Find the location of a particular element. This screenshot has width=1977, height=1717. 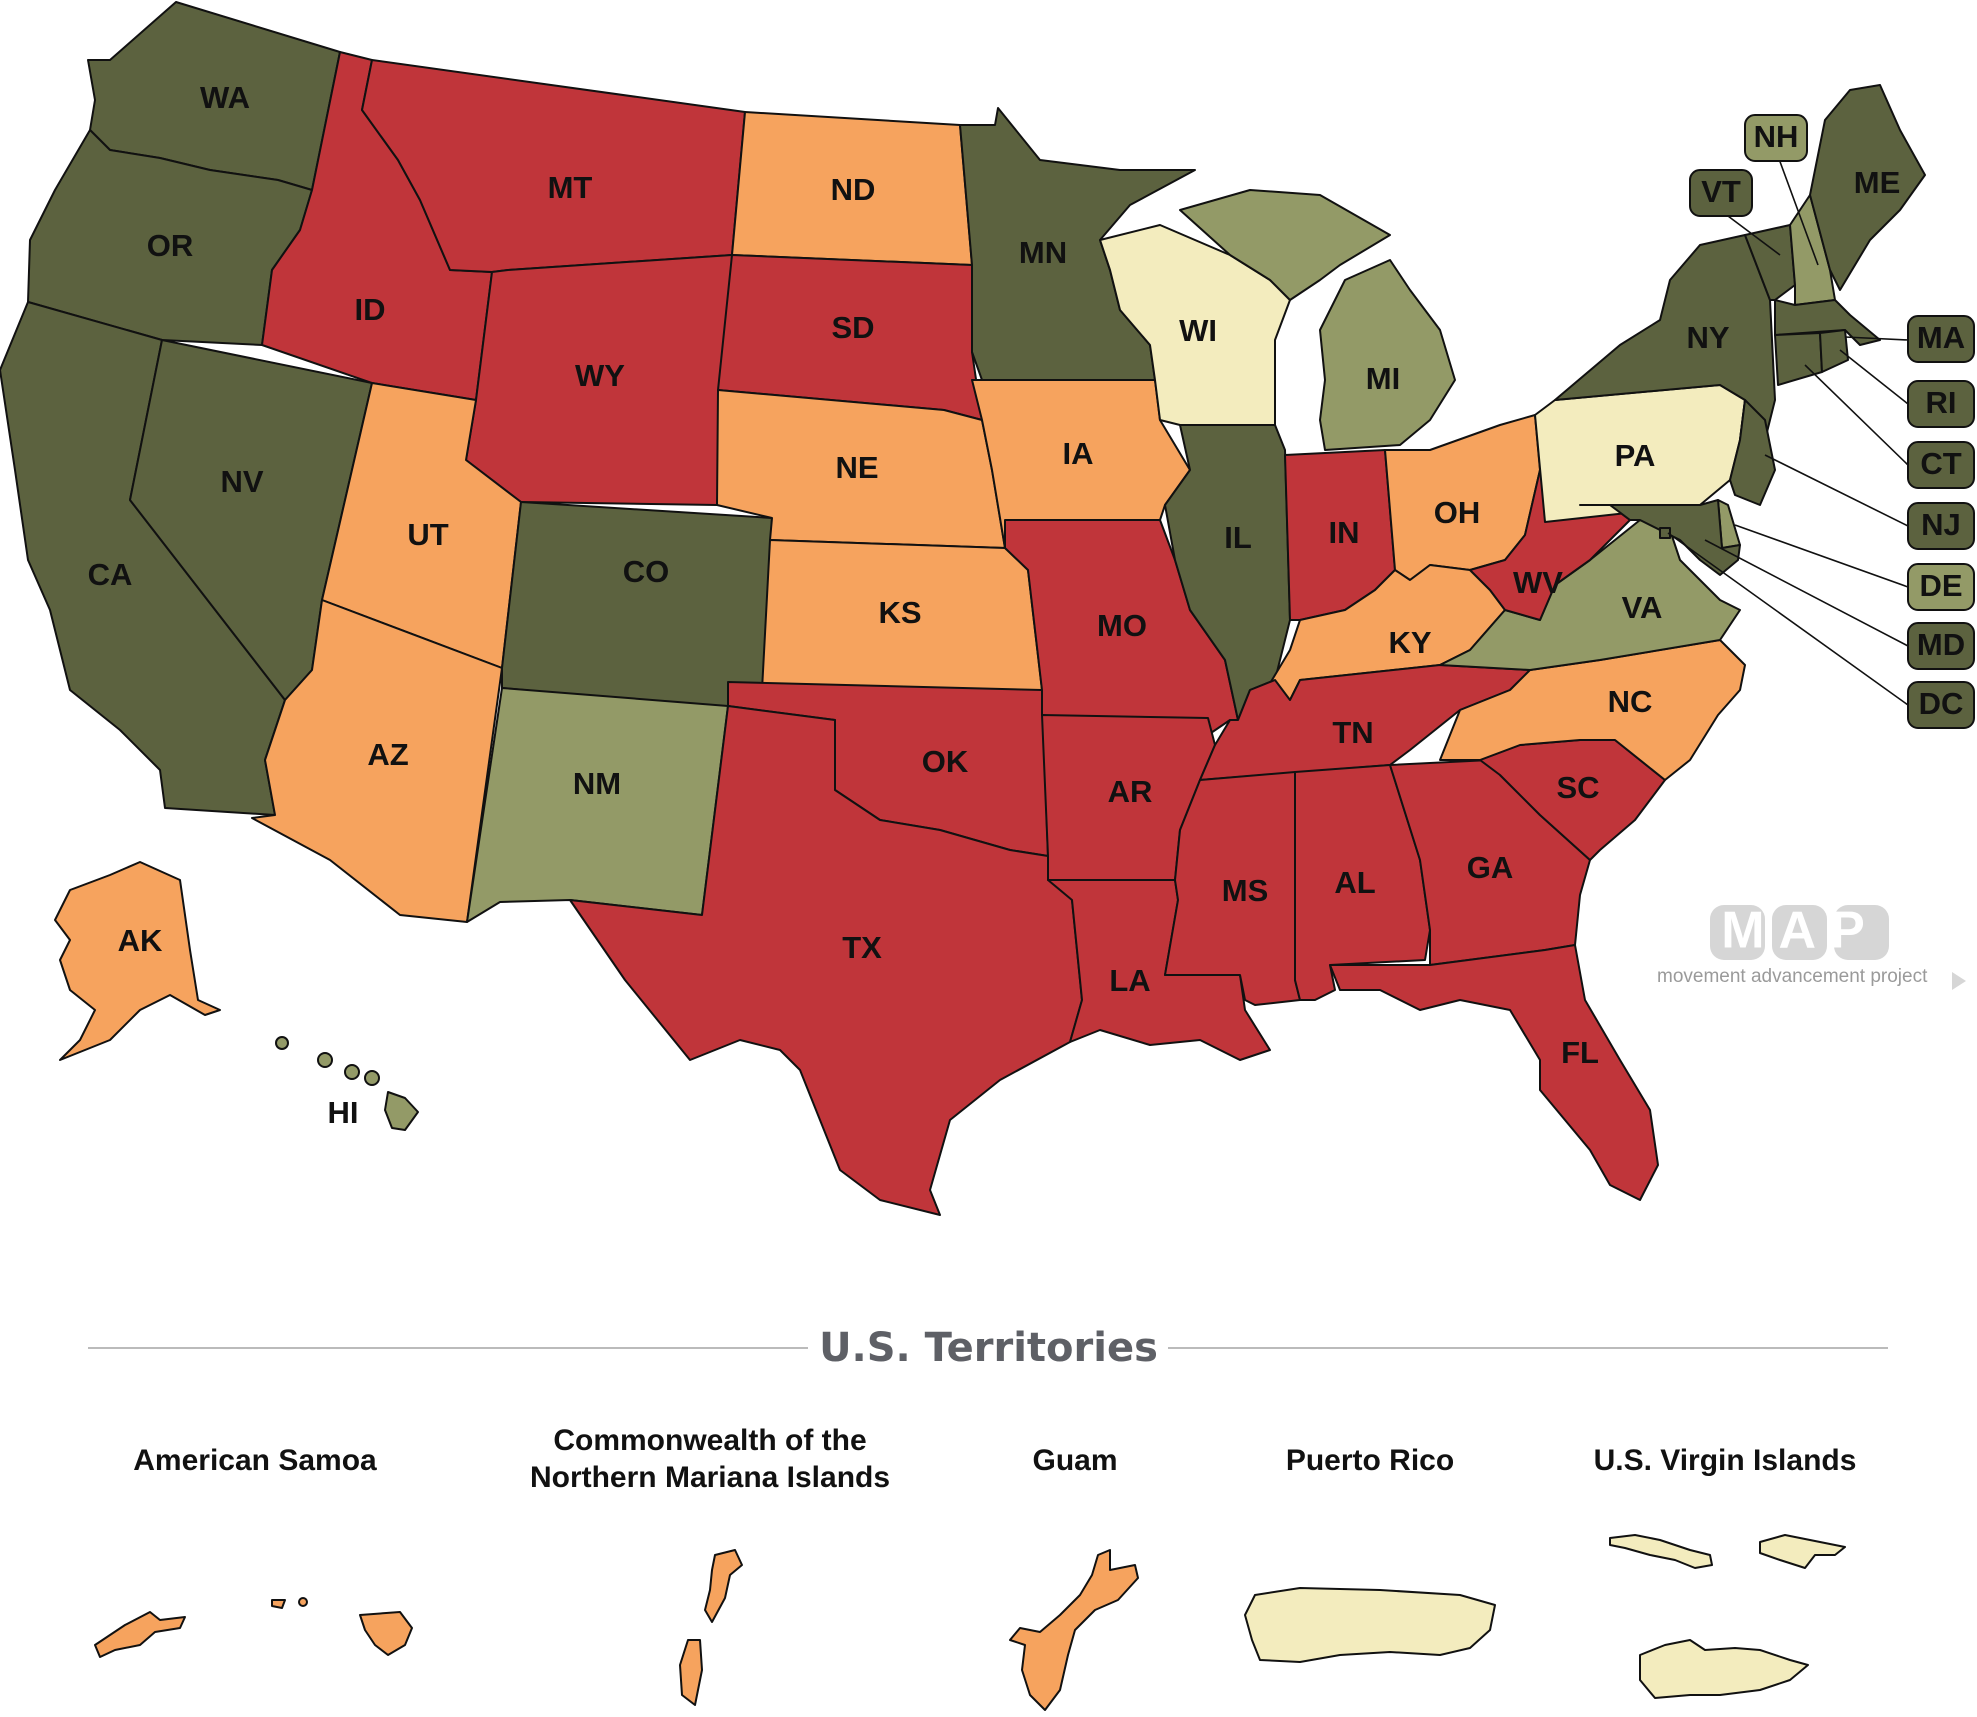

state-ct is located at coordinates (1798, 359).